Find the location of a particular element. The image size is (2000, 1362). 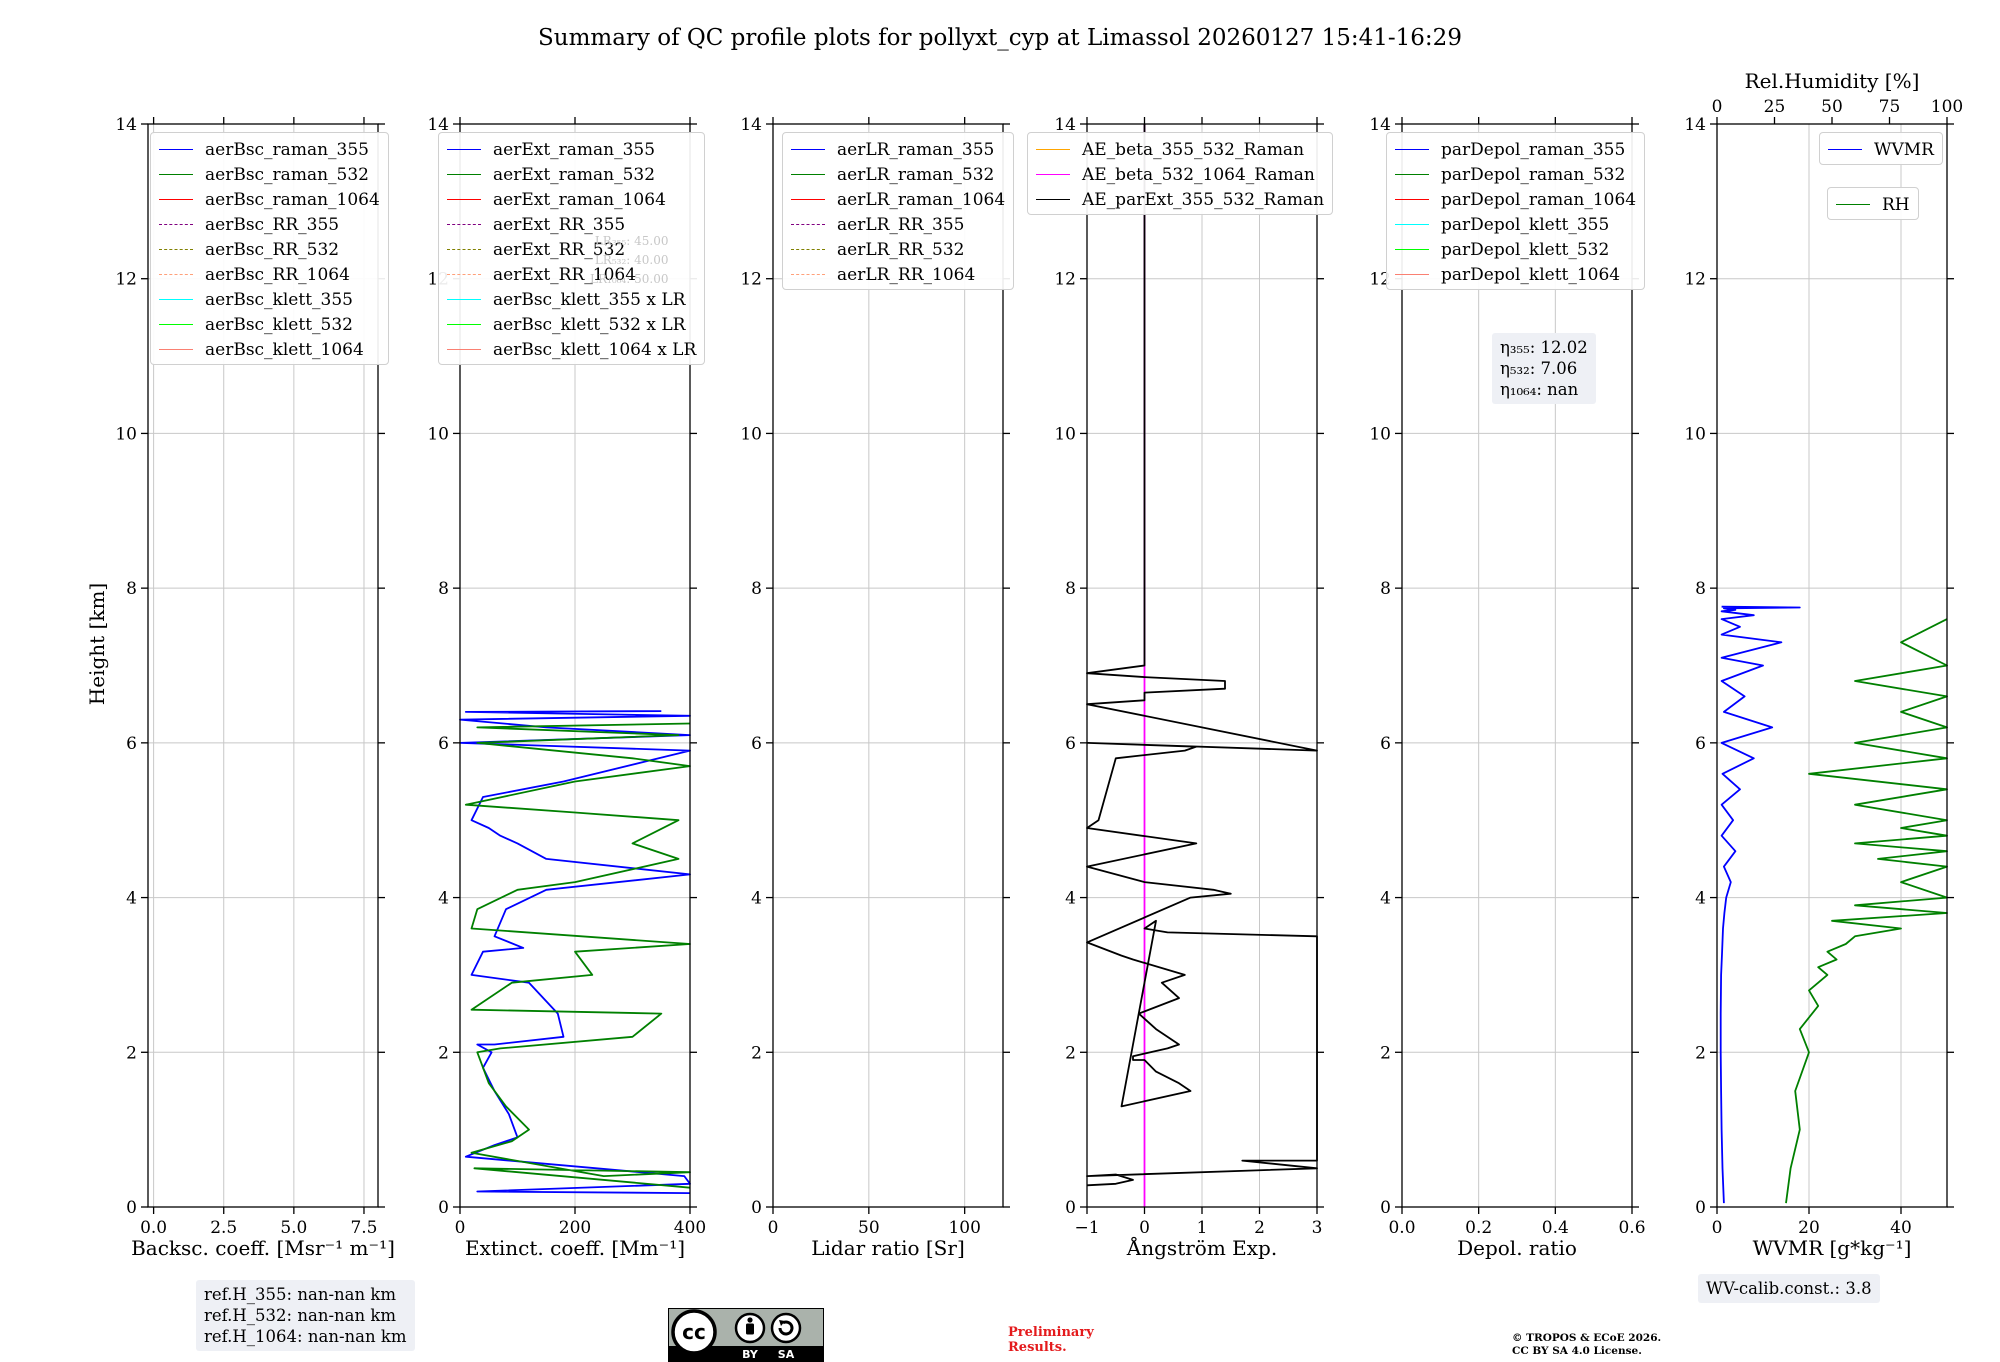

legend-entry: AE_beta_355_532_Raman is located at coordinates (1180, 149).